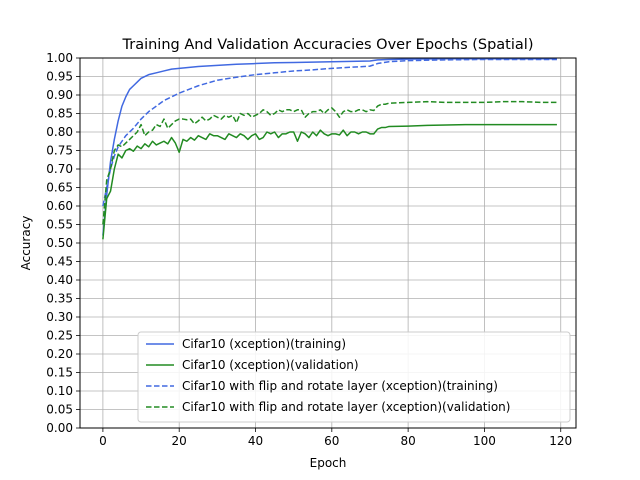 Image resolution: width=640 pixels, height=480 pixels. What do you see at coordinates (59, 280) in the screenshot?
I see `y-tick-label: 0.40` at bounding box center [59, 280].